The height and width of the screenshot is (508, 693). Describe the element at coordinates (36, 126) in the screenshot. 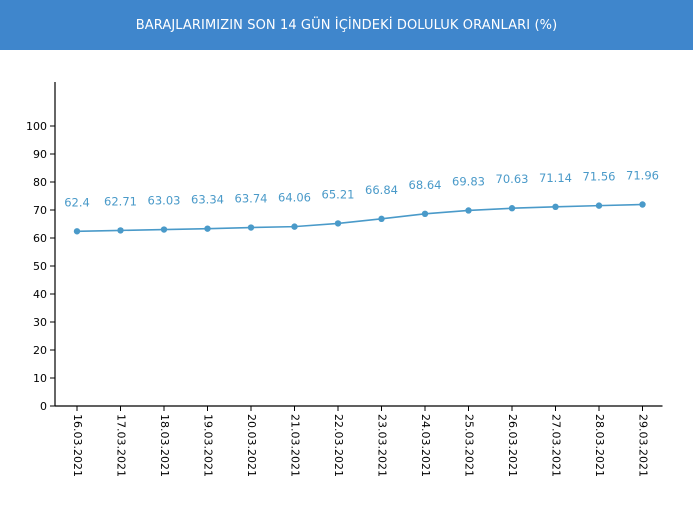

I see `y-tick-label: 100` at that location.